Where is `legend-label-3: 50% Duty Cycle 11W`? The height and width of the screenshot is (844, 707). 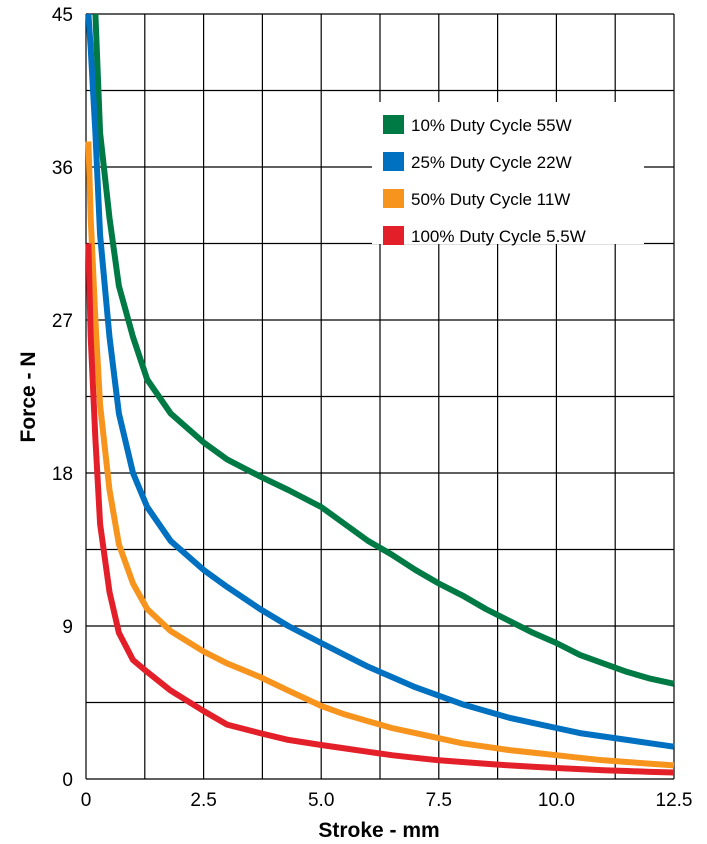
legend-label-3: 50% Duty Cycle 11W is located at coordinates (490, 199).